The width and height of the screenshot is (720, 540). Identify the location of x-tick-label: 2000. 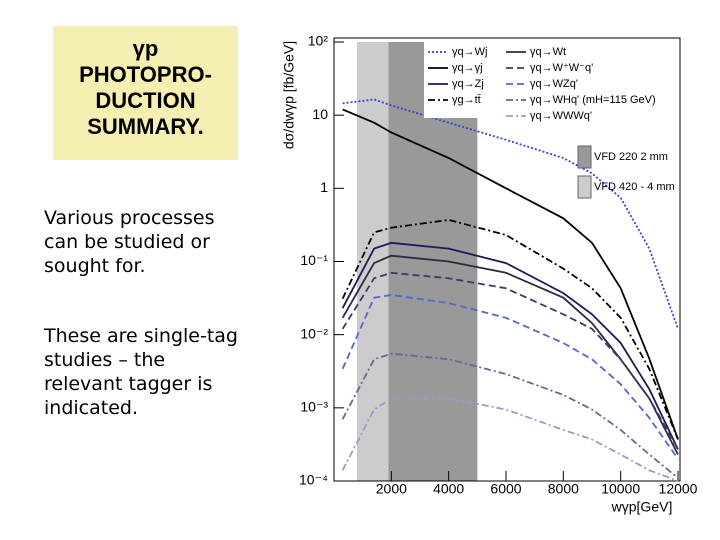
(391, 489).